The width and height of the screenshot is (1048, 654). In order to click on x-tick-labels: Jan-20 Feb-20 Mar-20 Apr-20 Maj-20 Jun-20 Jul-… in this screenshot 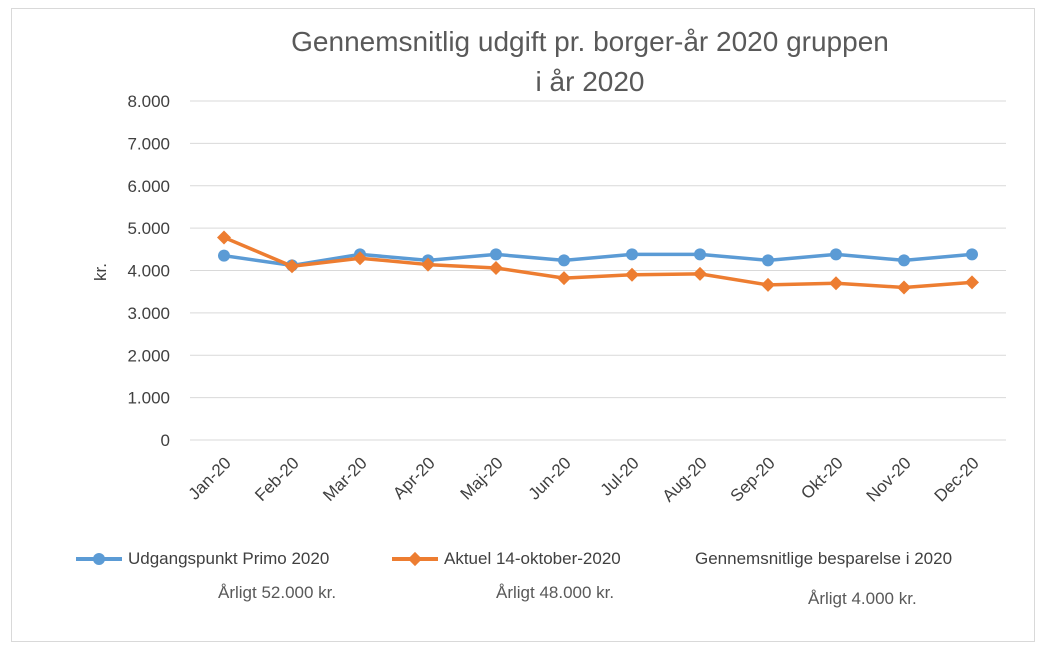, I will do `click(584, 479)`.